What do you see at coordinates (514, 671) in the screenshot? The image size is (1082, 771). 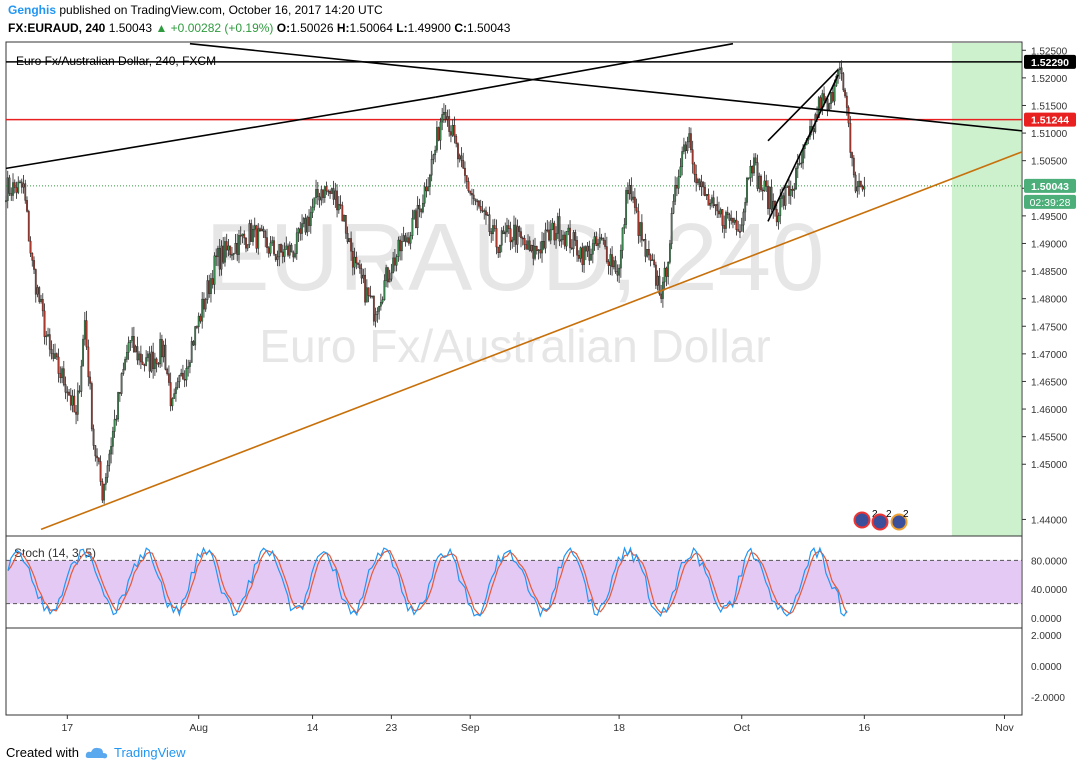 I see `lower-pane` at bounding box center [514, 671].